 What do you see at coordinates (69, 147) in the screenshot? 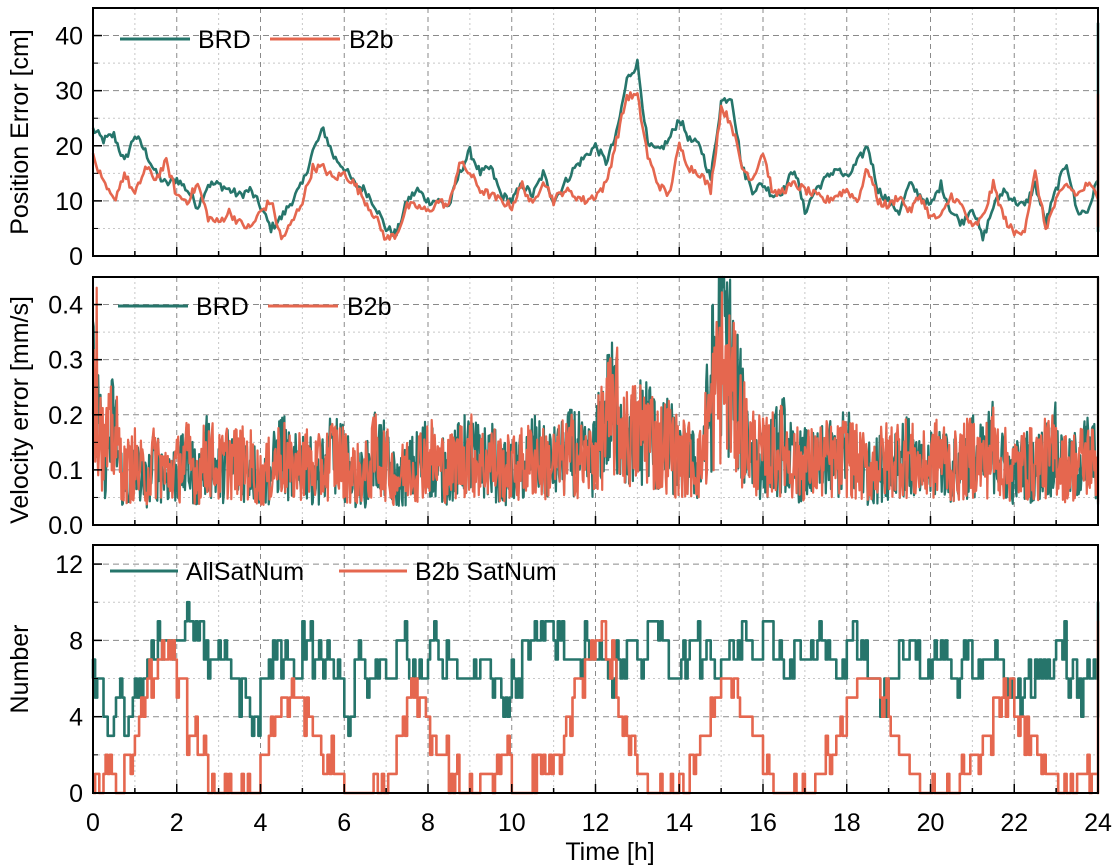
I see `y-tick-label: 20` at bounding box center [69, 147].